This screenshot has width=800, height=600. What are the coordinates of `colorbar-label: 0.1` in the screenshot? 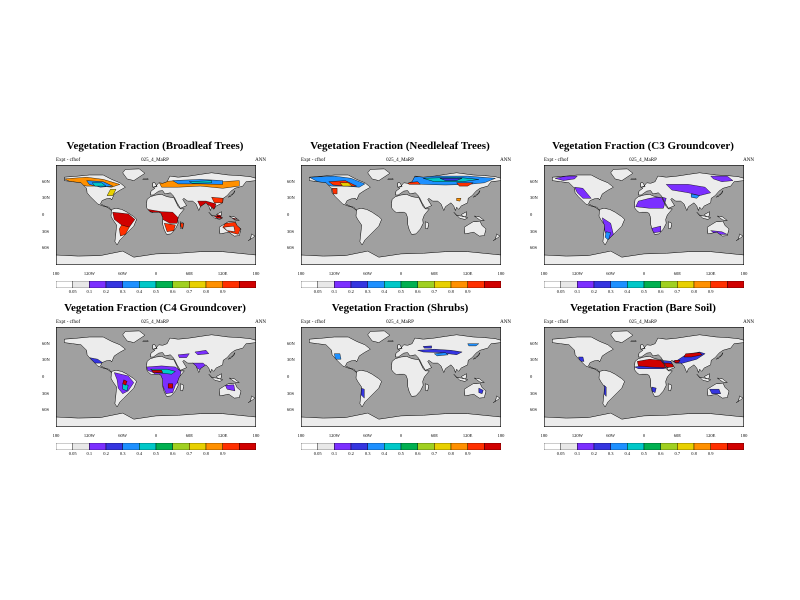 It's located at (334, 291).